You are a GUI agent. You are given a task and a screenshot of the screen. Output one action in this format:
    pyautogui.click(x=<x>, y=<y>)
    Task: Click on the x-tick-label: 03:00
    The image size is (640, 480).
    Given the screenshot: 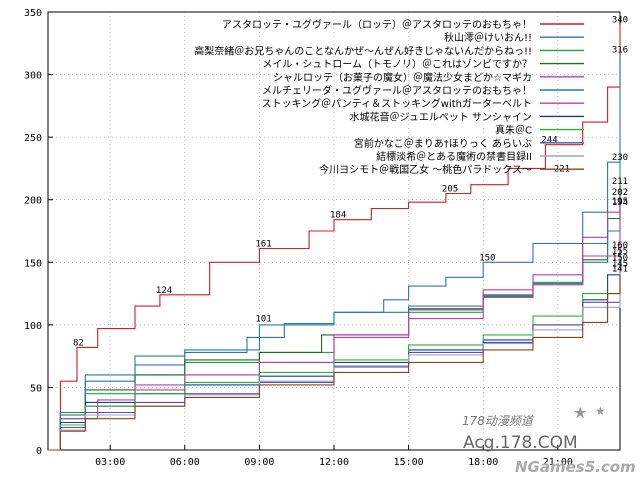 What is the action you would take?
    pyautogui.click(x=110, y=462)
    